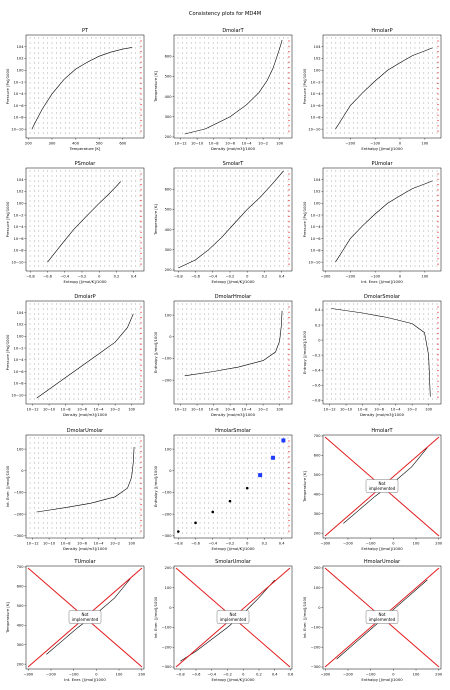  What do you see at coordinates (21, 47) in the screenshot?
I see `y-tick-label: 104` at bounding box center [21, 47].